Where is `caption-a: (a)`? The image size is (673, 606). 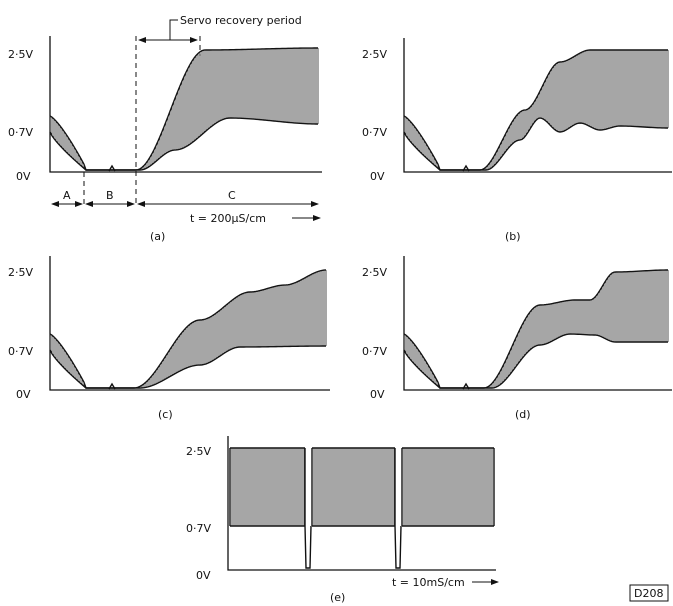 caption-a: (a) is located at coordinates (157, 236).